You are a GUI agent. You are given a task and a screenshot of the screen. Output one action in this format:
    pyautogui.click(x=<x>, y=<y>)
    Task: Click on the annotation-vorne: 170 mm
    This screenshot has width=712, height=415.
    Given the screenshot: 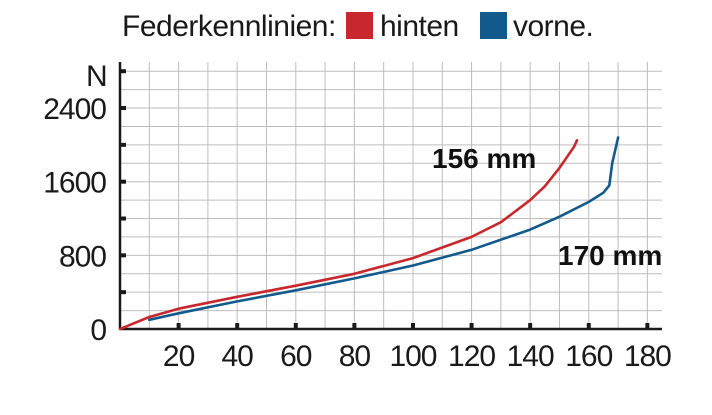 What is the action you would take?
    pyautogui.click(x=610, y=255)
    